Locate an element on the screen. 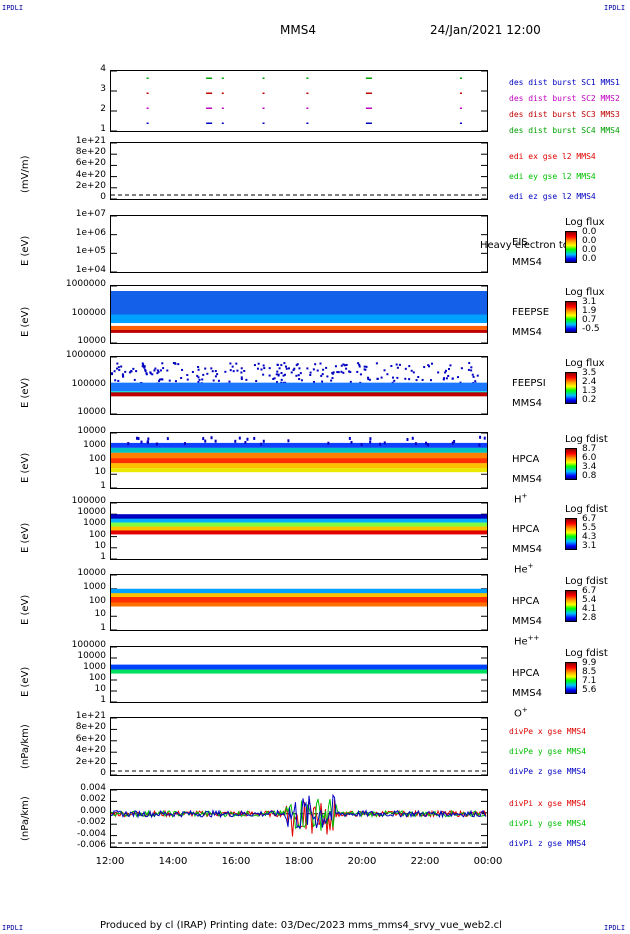 This screenshot has height=934, width=630. ytick-divpi: -0.004 is located at coordinates (91, 833).